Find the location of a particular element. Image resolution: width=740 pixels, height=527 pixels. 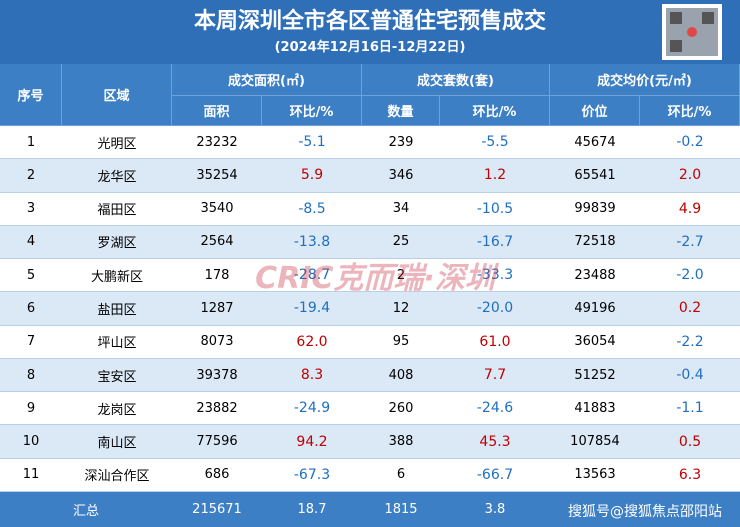

table-cell: -16.7 is located at coordinates (495, 242).